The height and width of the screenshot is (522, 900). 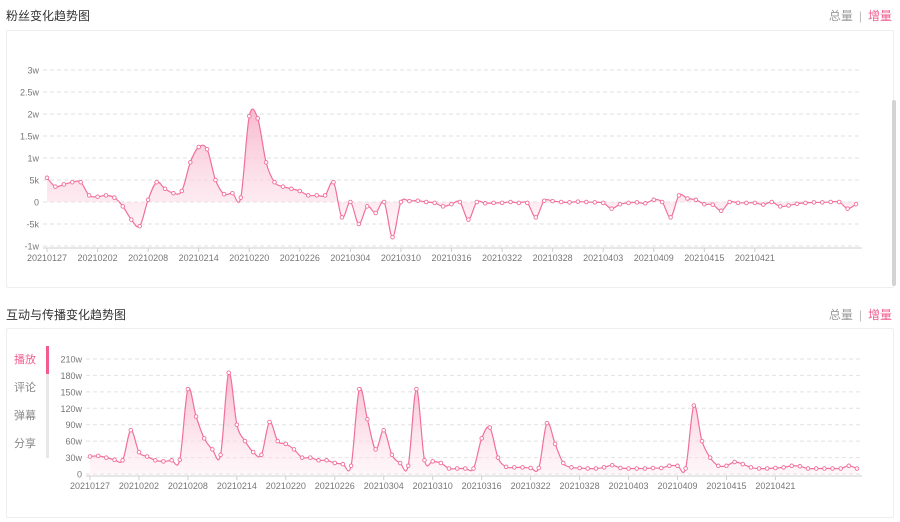 What do you see at coordinates (30, 137) in the screenshot?
I see `y-tick-label: 1.5w` at bounding box center [30, 137].